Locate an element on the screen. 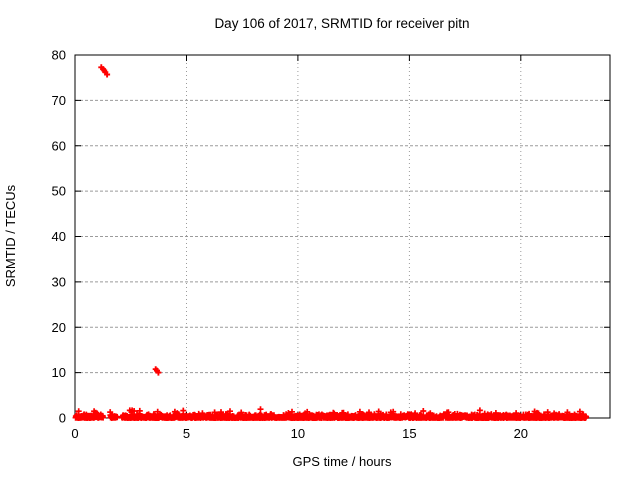 Image resolution: width=640 pixels, height=485 pixels. y-tick-label: 40 is located at coordinates (59, 236).